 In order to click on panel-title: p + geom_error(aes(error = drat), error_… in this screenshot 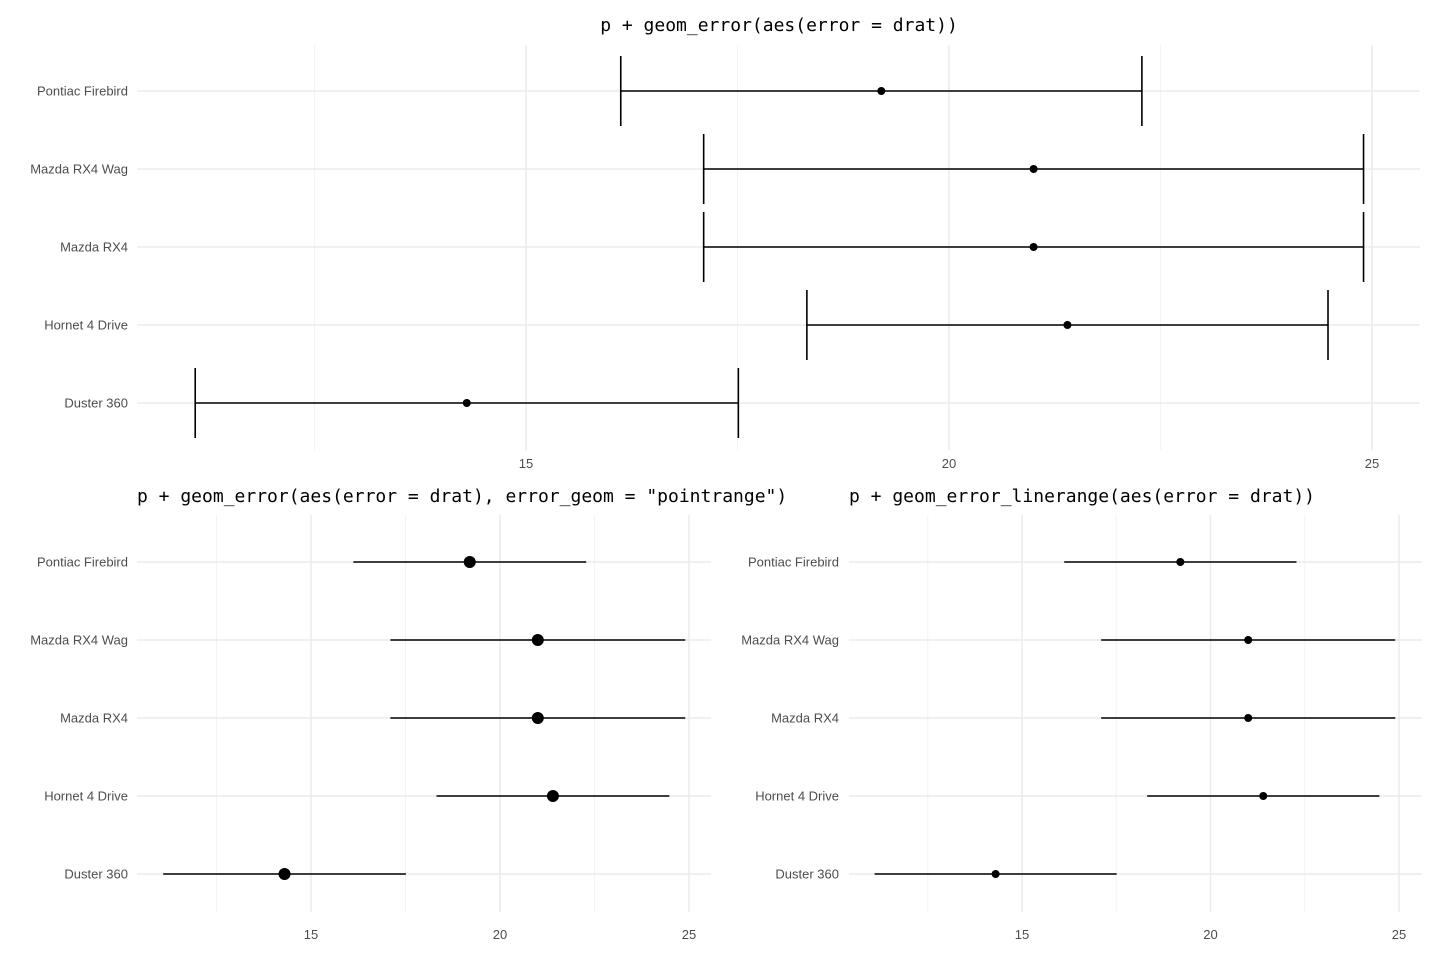, I will do `click(462, 496)`.